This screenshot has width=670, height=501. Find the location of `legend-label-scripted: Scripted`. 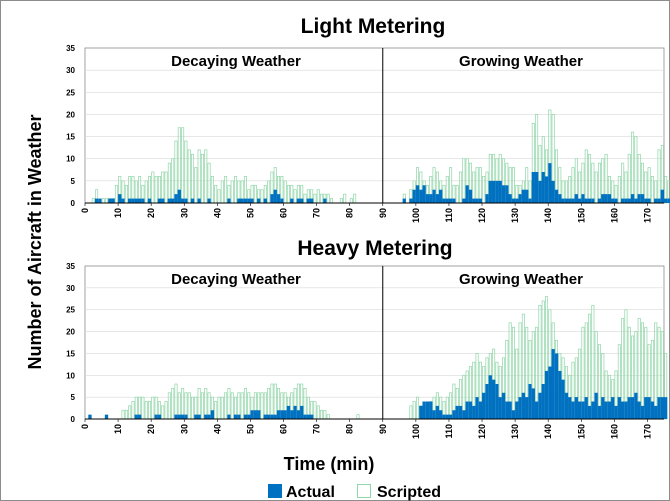

legend-label-scripted: Scripted is located at coordinates (409, 492).